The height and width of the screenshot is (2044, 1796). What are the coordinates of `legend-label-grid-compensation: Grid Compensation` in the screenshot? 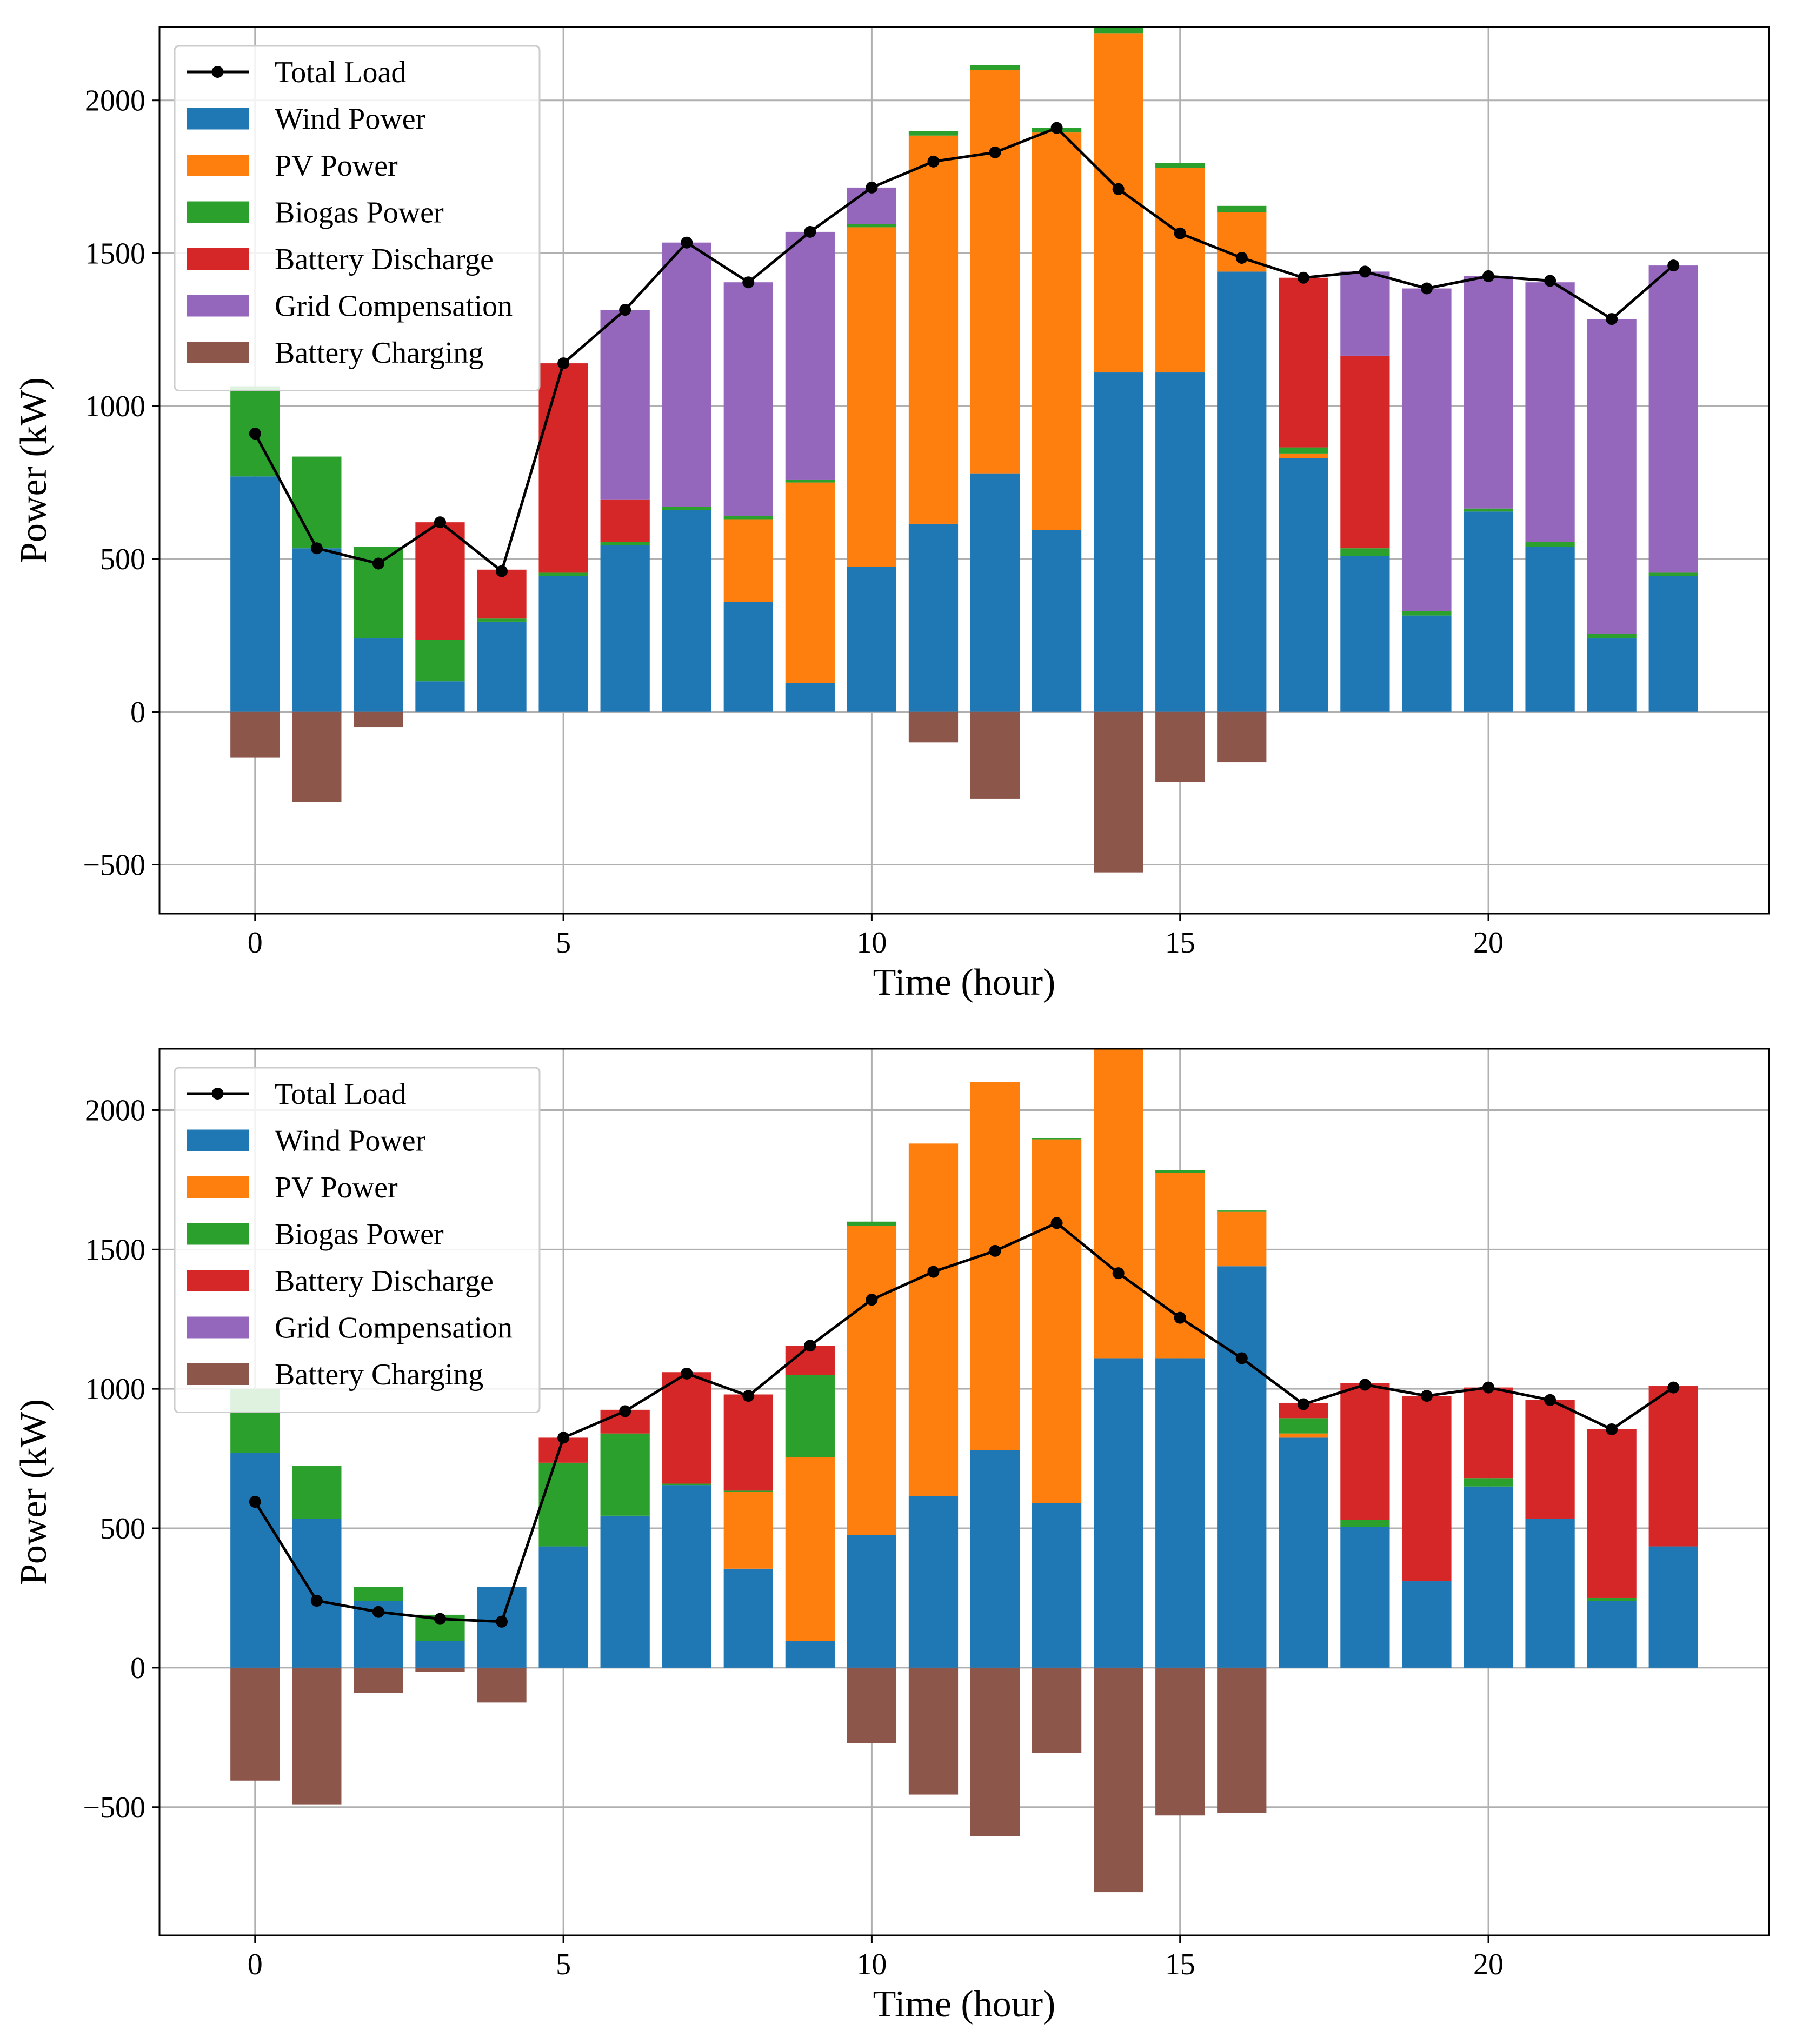 It's located at (394, 1328).